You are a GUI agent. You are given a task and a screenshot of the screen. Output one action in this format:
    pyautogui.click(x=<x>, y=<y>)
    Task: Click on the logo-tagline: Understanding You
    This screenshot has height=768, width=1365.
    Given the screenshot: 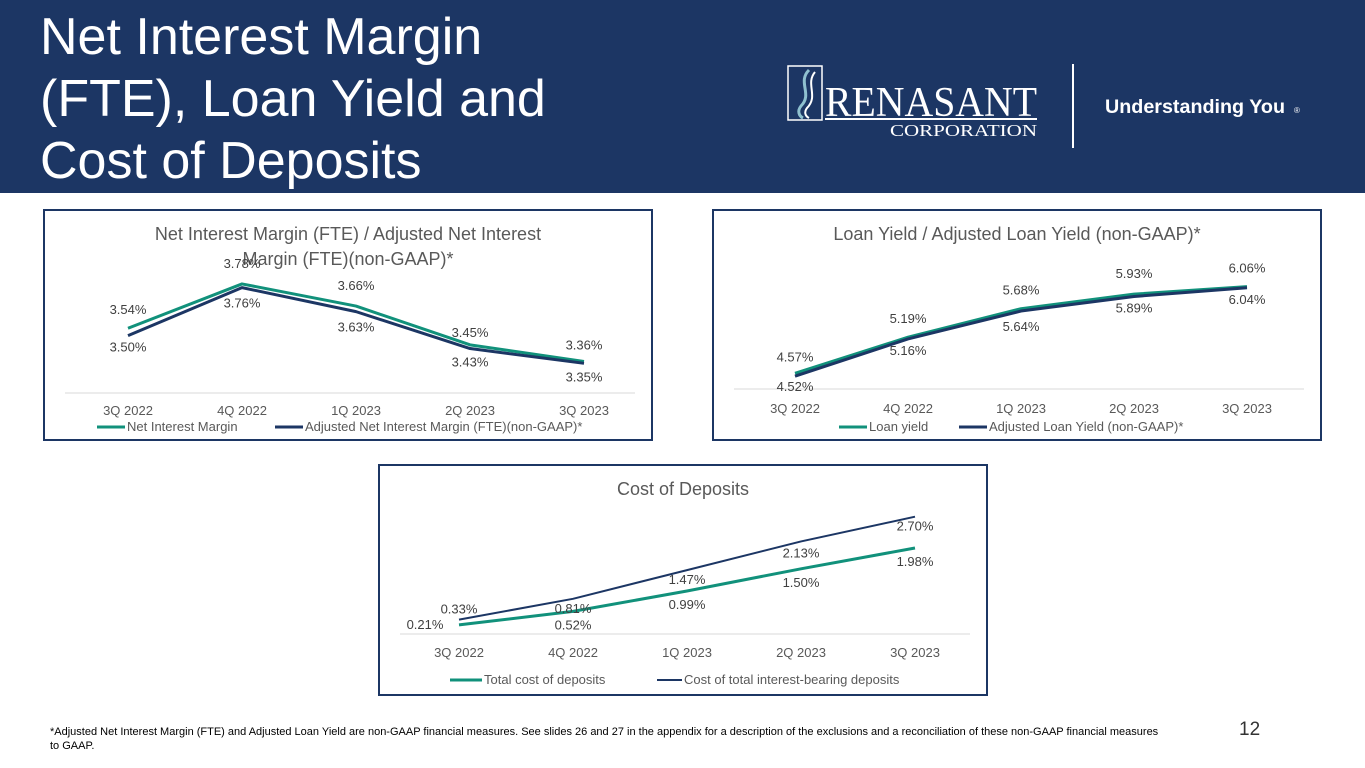 What is the action you would take?
    pyautogui.click(x=1195, y=107)
    